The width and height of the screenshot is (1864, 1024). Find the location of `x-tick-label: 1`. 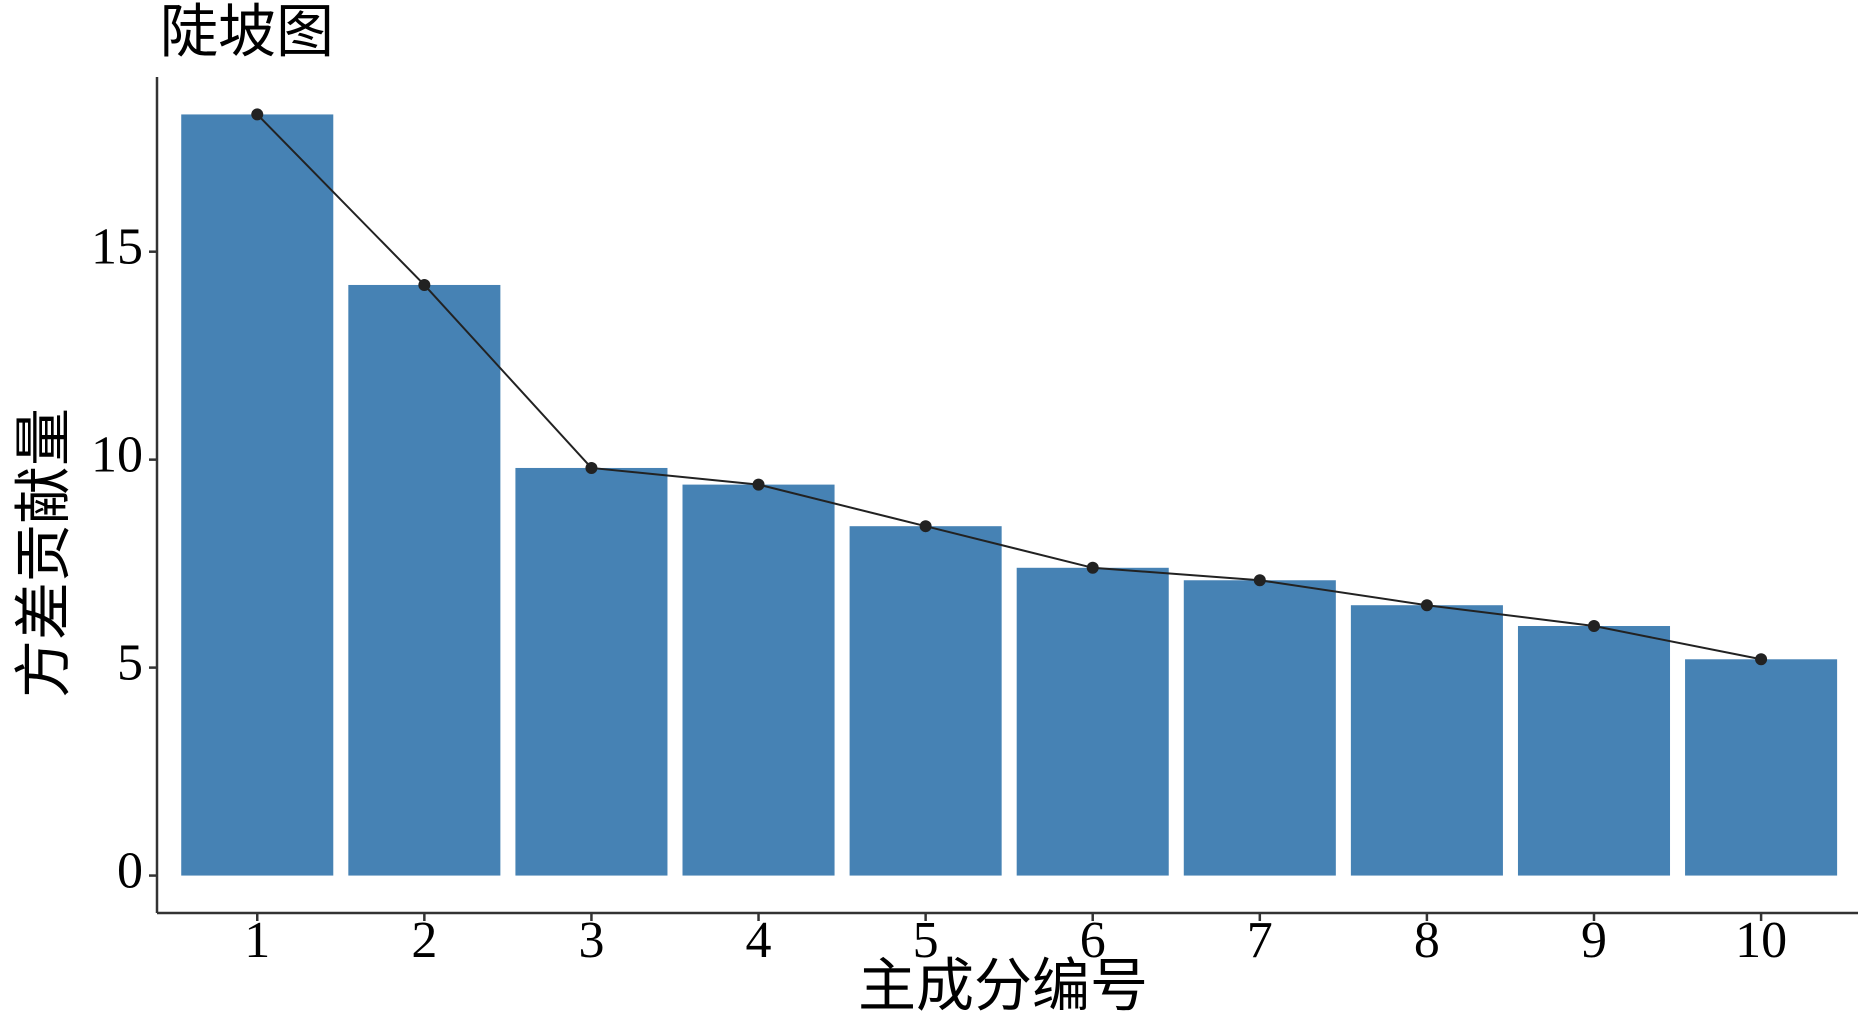

x-tick-label: 1 is located at coordinates (257, 940).